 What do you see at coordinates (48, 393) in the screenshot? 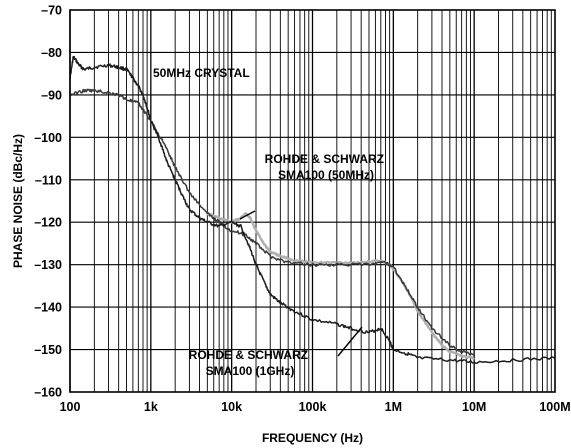
I see `y-tick-label: –160` at bounding box center [48, 393].